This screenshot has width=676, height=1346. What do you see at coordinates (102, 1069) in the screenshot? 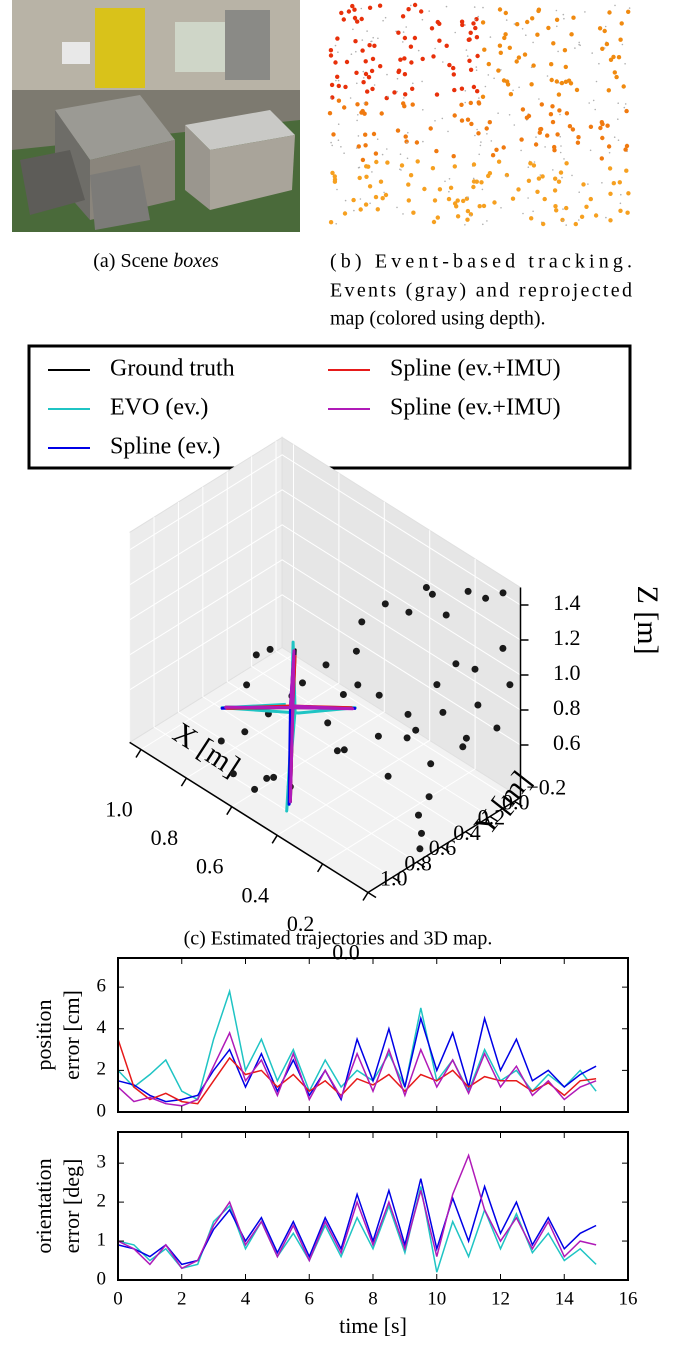
I see `y-tick-label: 2` at bounding box center [102, 1069].